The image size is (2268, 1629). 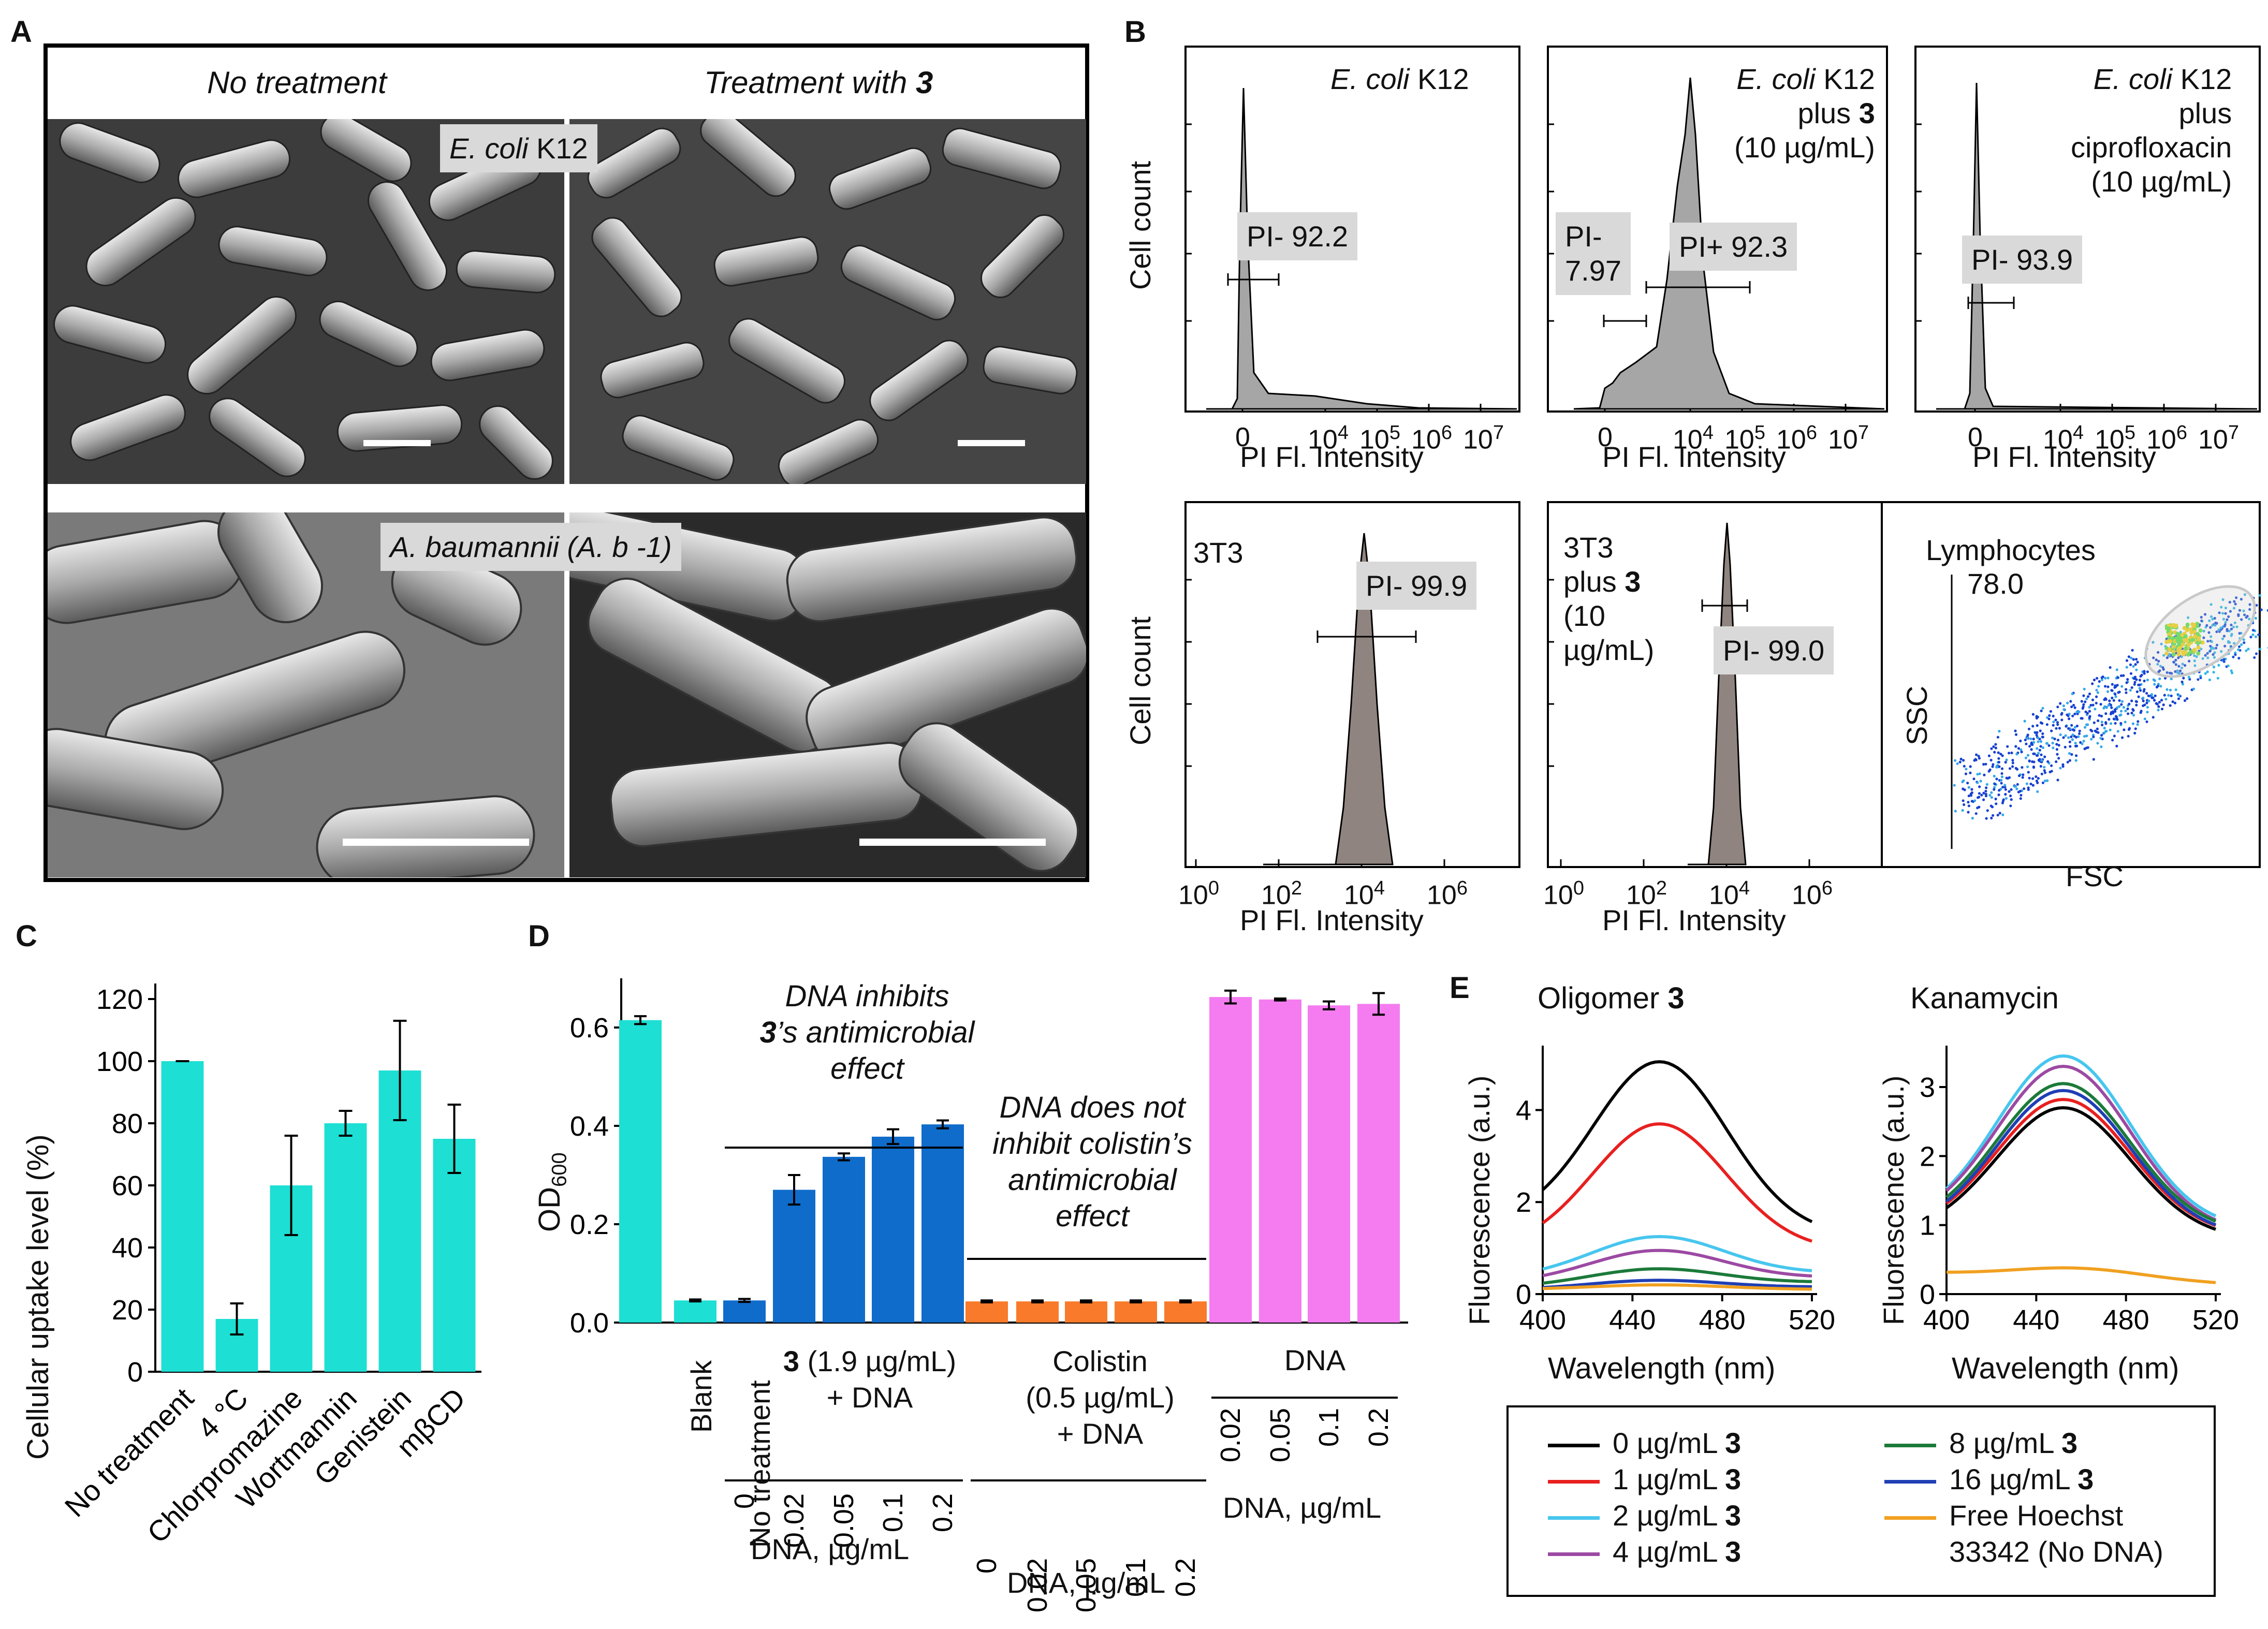 I want to click on e-series-line, so click(x=1677, y=1263).